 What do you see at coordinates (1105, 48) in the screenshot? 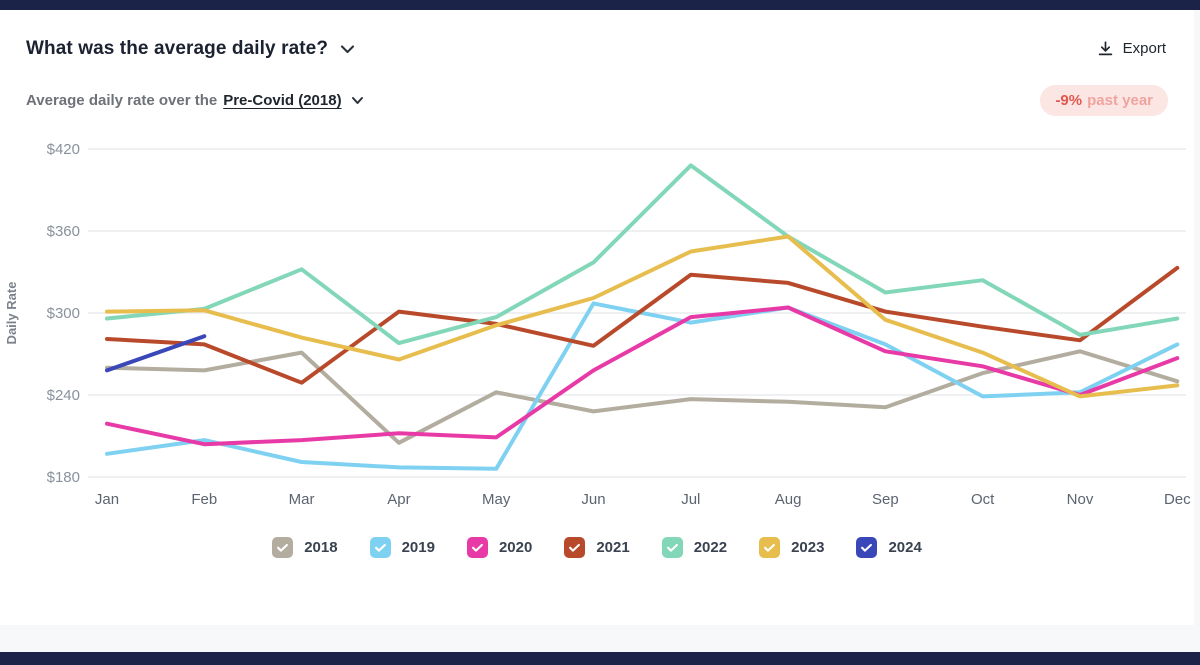
I see `download-icon` at bounding box center [1105, 48].